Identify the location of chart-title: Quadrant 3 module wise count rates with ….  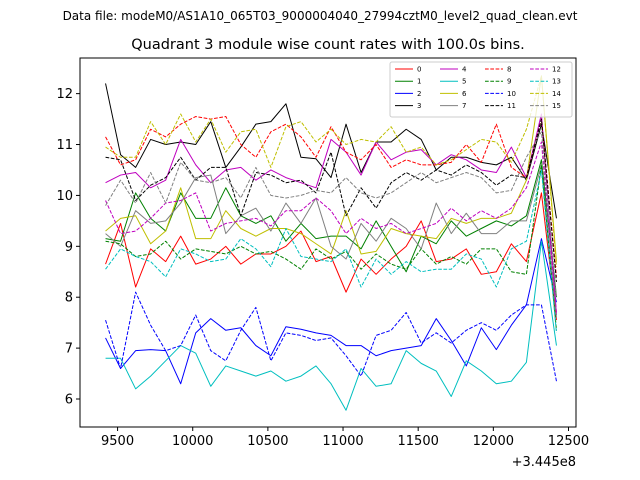
(328, 45).